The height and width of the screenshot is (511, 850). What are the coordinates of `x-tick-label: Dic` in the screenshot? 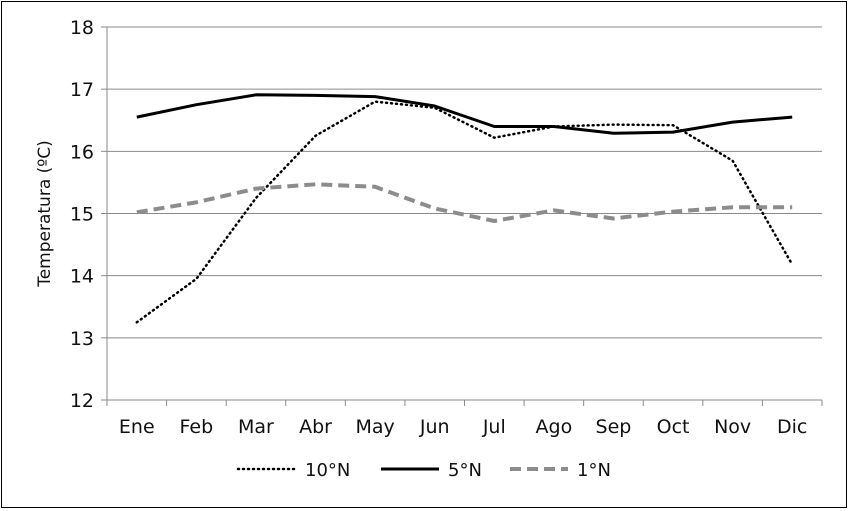 It's located at (792, 427).